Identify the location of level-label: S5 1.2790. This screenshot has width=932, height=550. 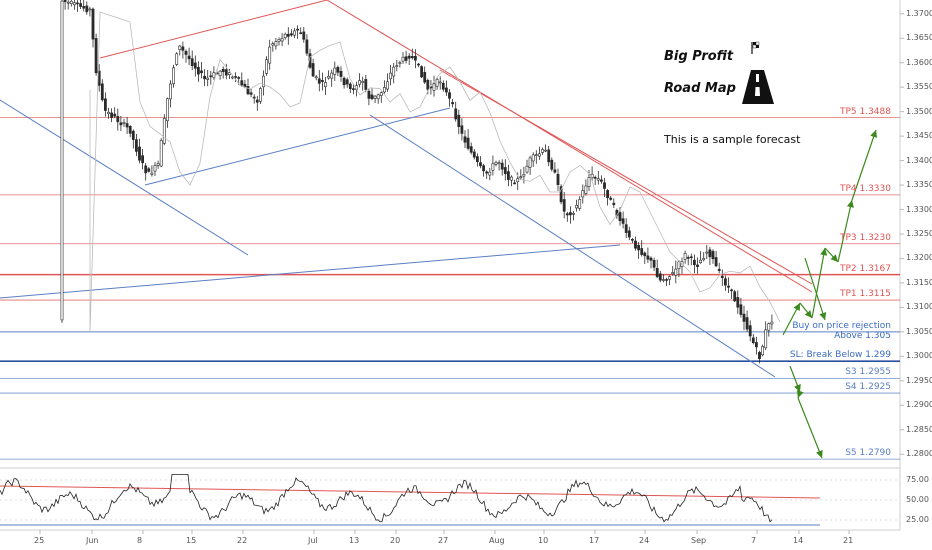
(868, 453).